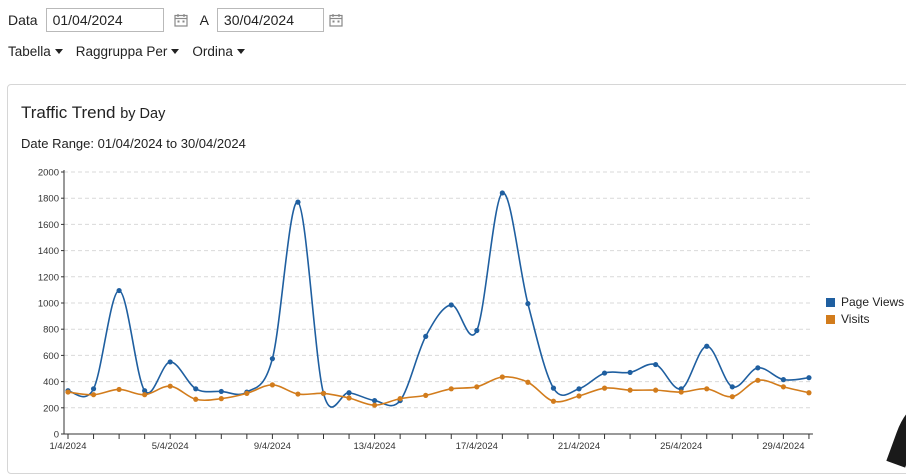 The height and width of the screenshot is (474, 906). What do you see at coordinates (51, 356) in the screenshot?
I see `y-tick-label: 600` at bounding box center [51, 356].